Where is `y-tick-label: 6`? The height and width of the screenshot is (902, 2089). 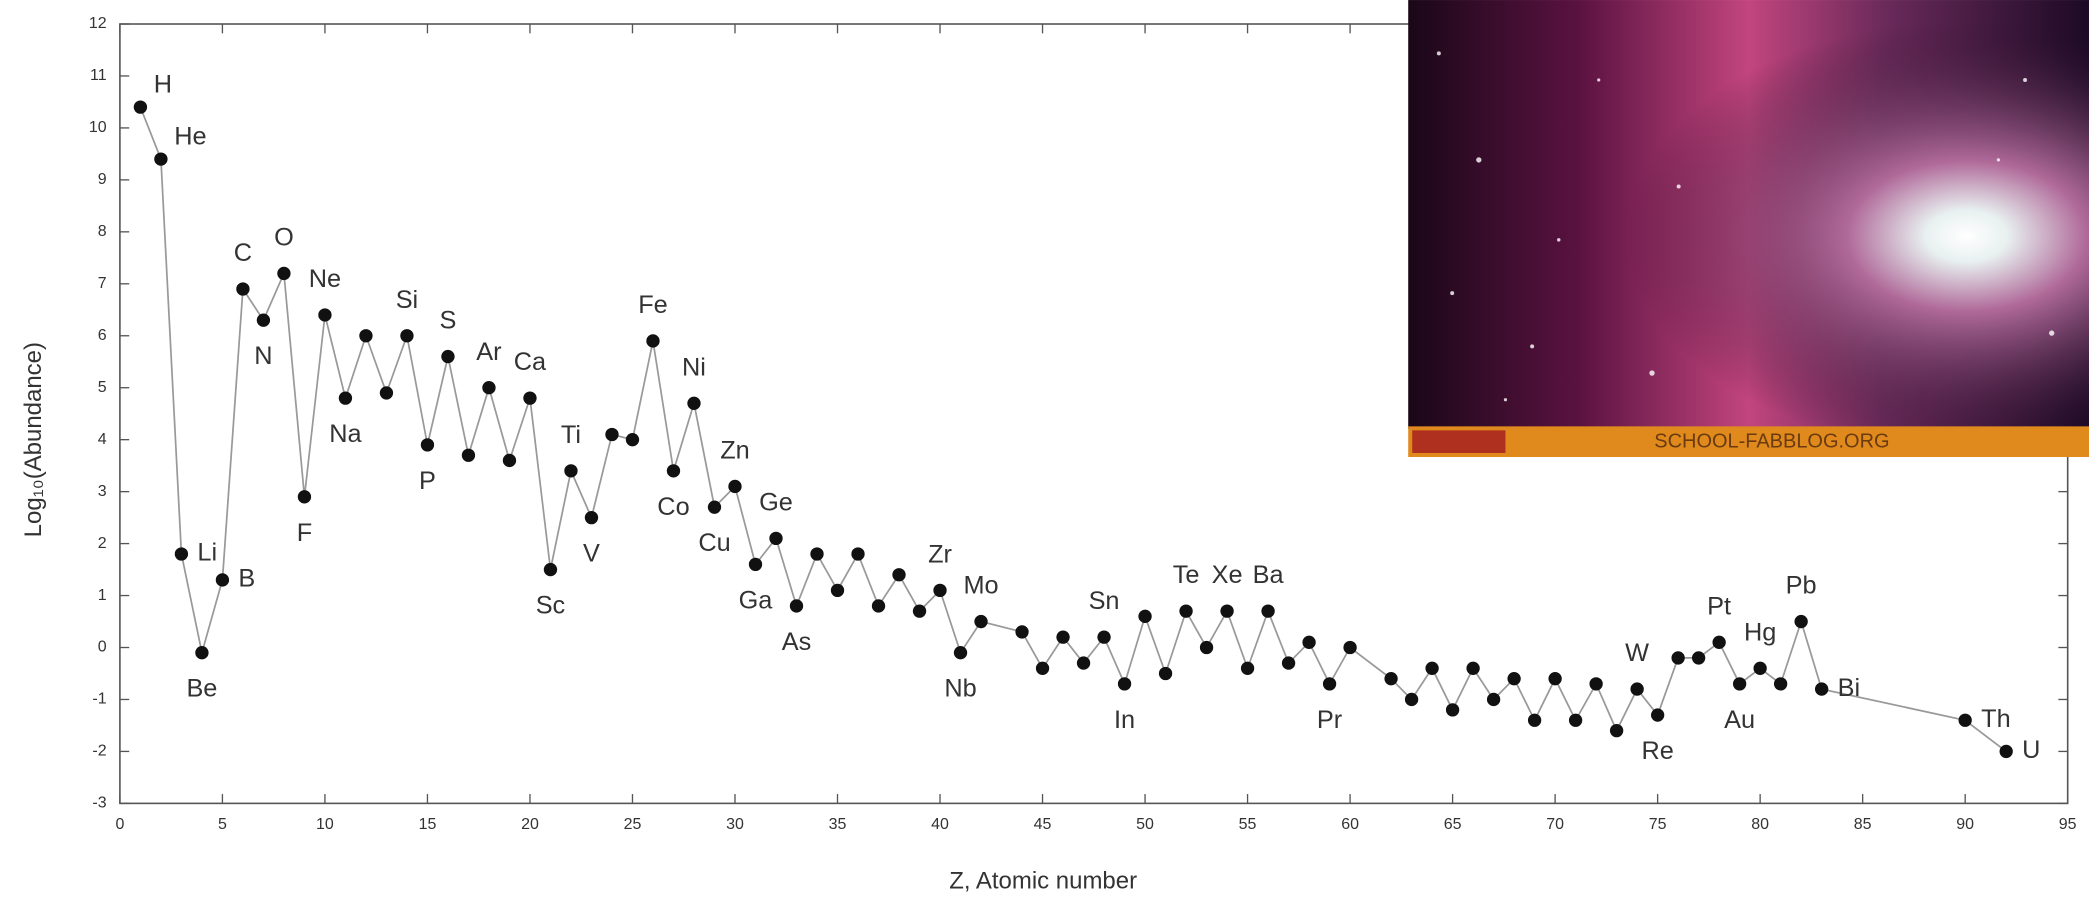 y-tick-label: 6 is located at coordinates (102, 335).